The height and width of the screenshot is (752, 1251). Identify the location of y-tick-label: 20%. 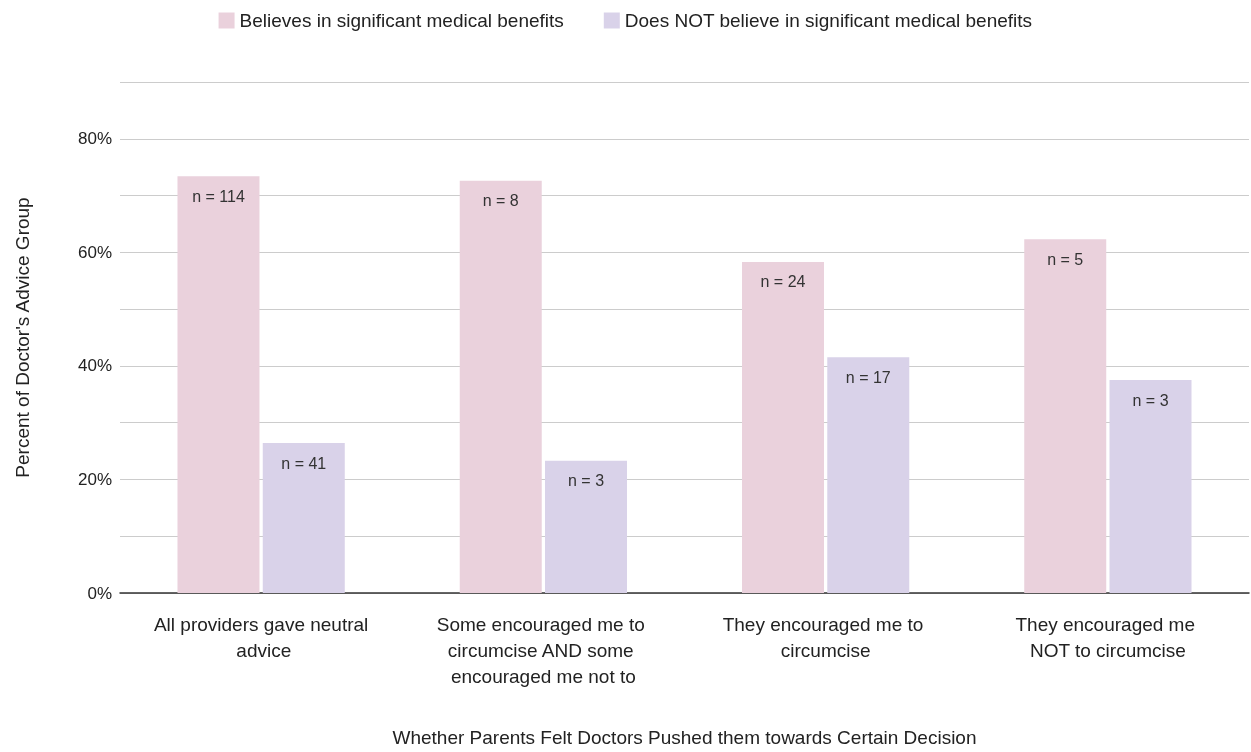
(94, 479).